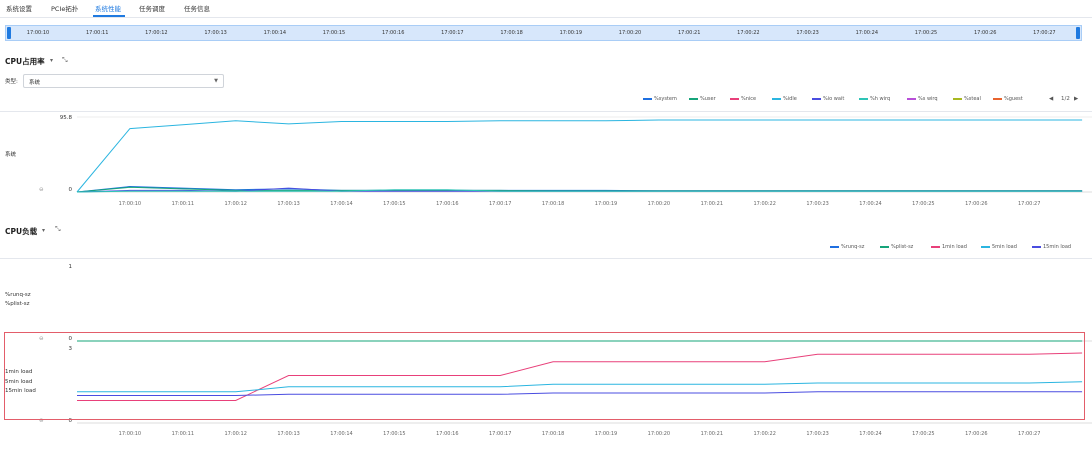 This screenshot has height=450, width=1092. Describe the element at coordinates (108, 9) in the screenshot. I see `tab-2: 系统性能` at that location.